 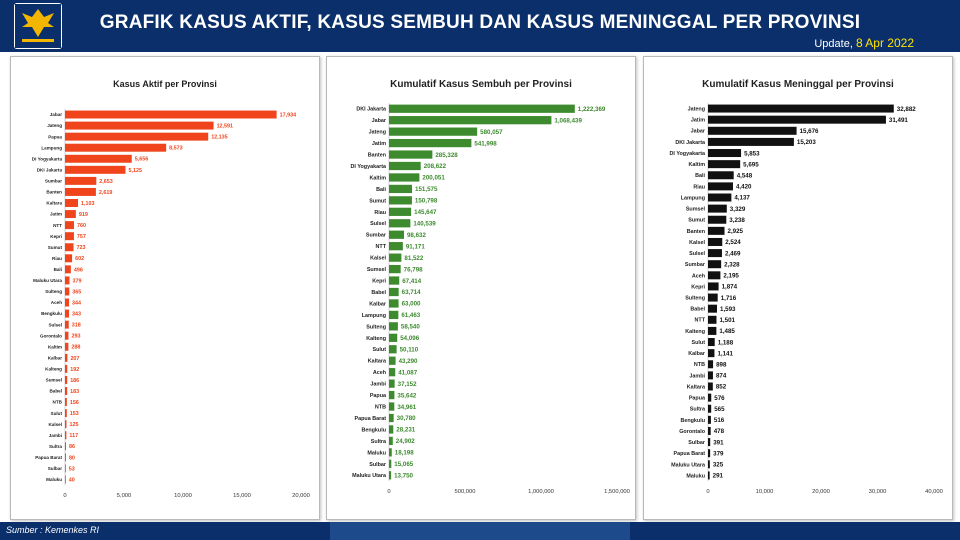 What do you see at coordinates (225, 127) in the screenshot?
I see `value-label: 12,591` at bounding box center [225, 127].